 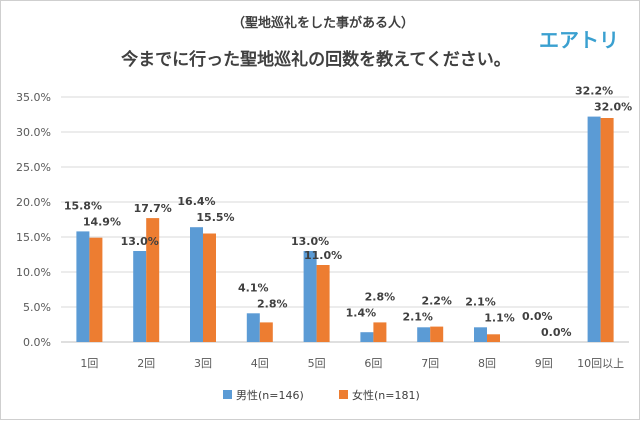 What do you see at coordinates (89, 363) in the screenshot?
I see `x-tick-label: 1回` at bounding box center [89, 363].